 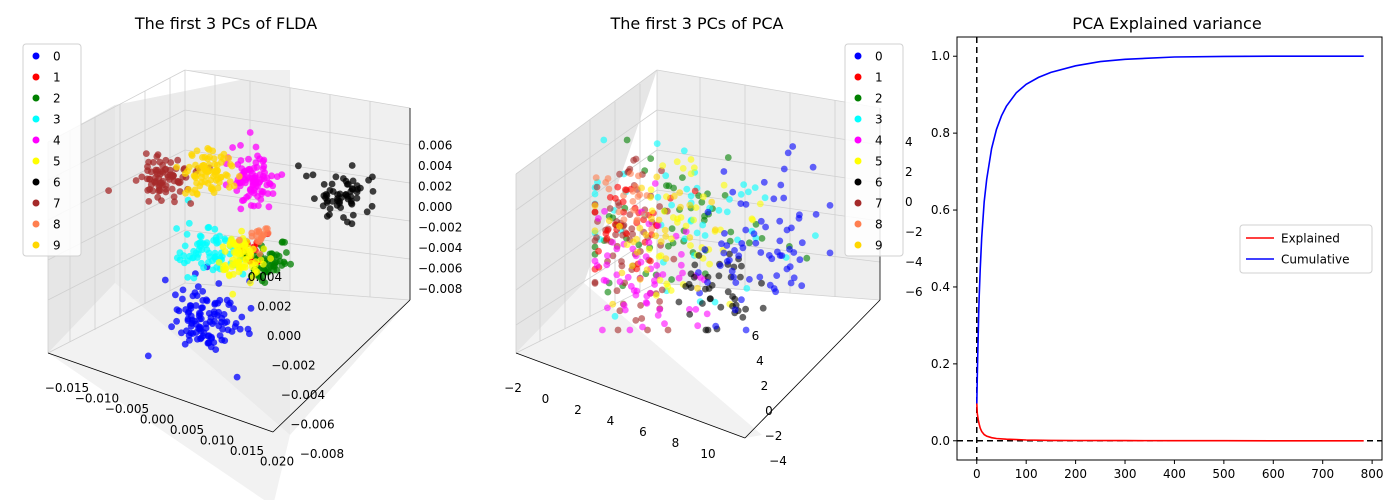 What do you see at coordinates (1223, 474) in the screenshot?
I see `x-tick-label: 500` at bounding box center [1223, 474].